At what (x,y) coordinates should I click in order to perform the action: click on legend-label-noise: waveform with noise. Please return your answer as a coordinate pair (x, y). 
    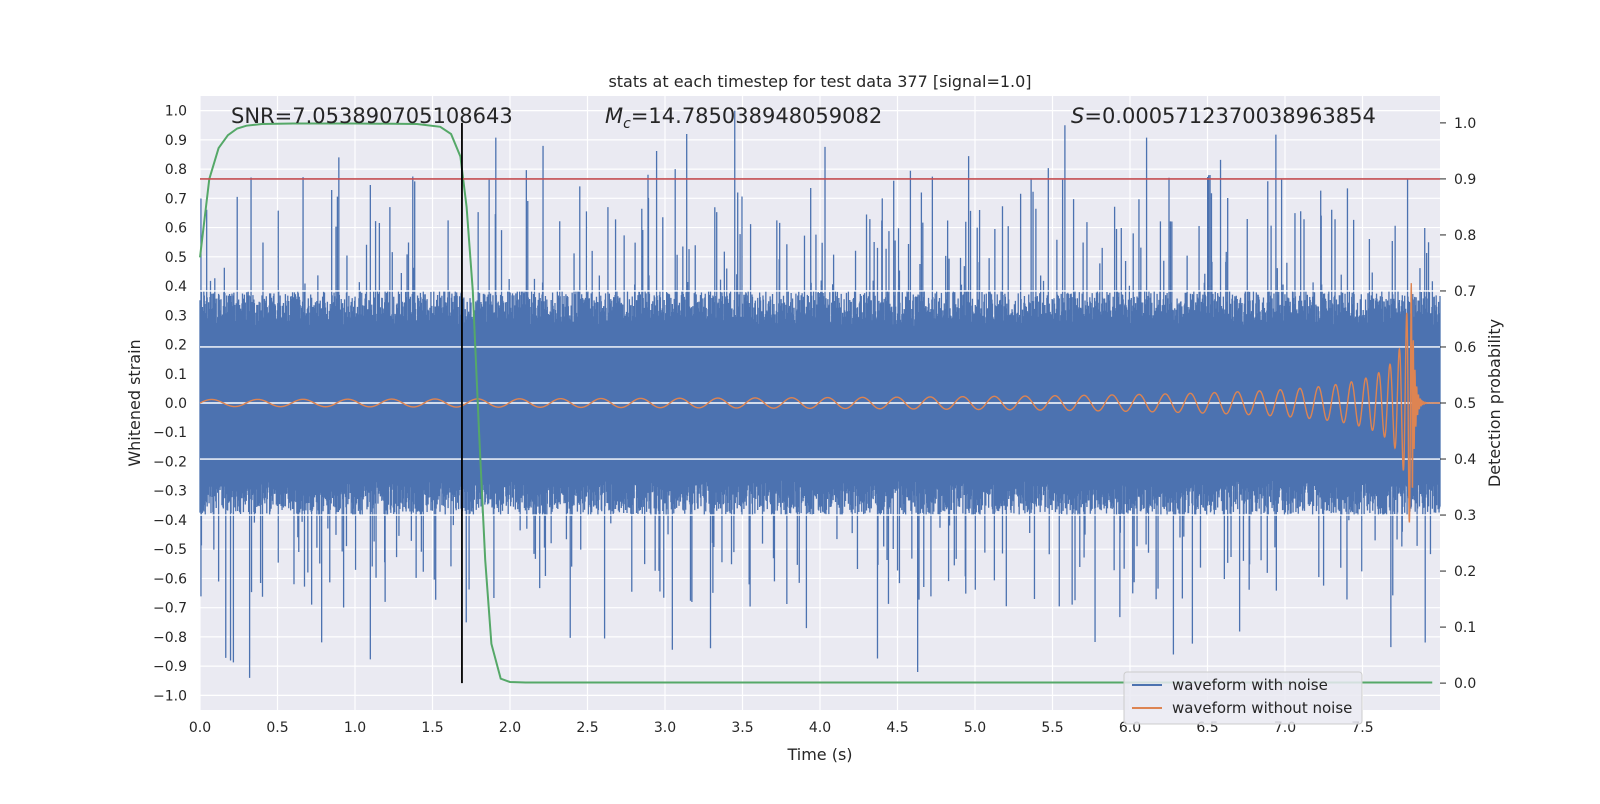
    Looking at the image, I should click on (1250, 685).